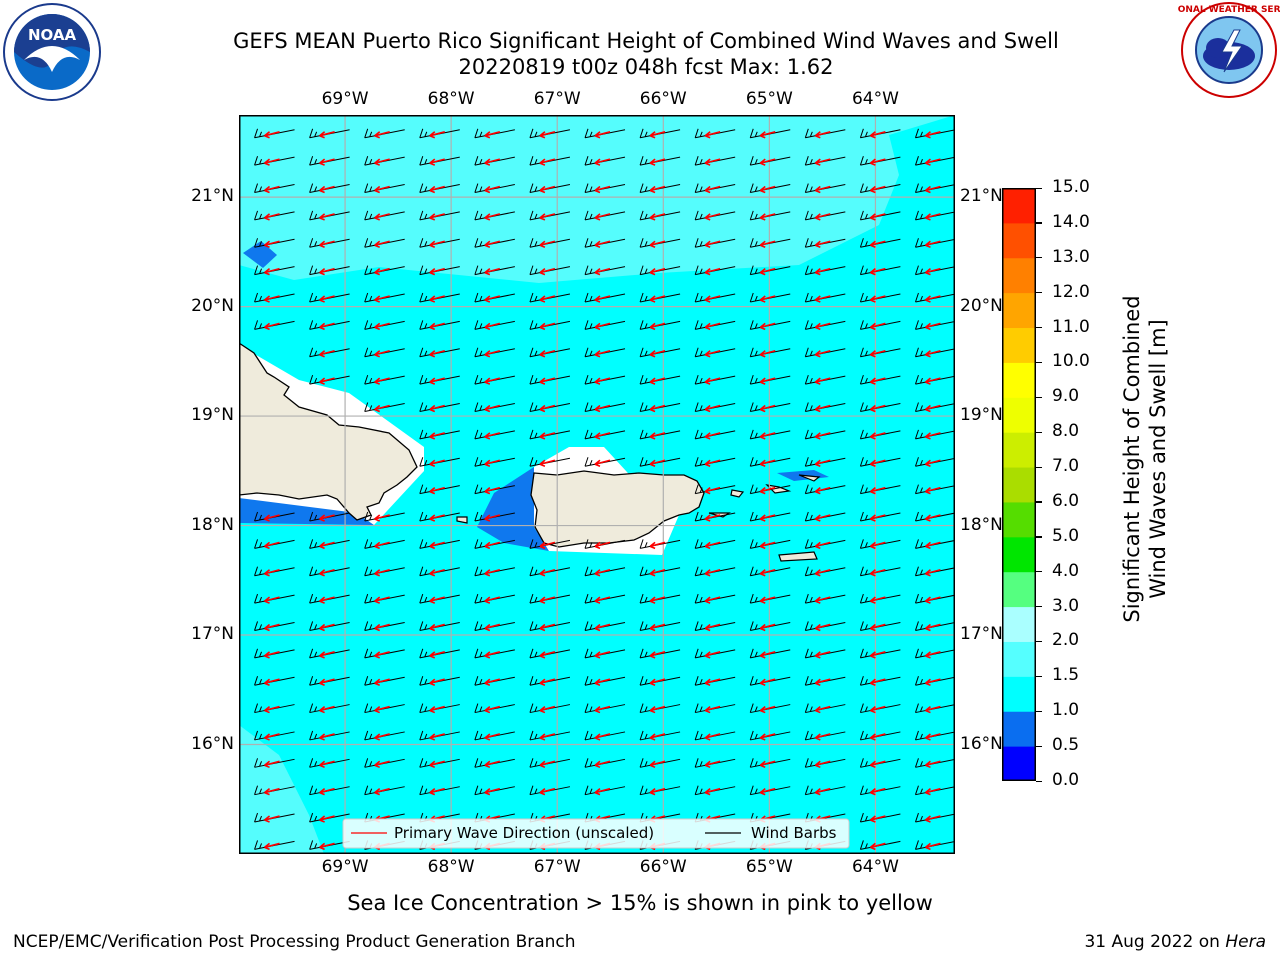 The image size is (1280, 960). Describe the element at coordinates (1066, 675) in the screenshot. I see `colorbar-tick-label: 1.5` at that location.